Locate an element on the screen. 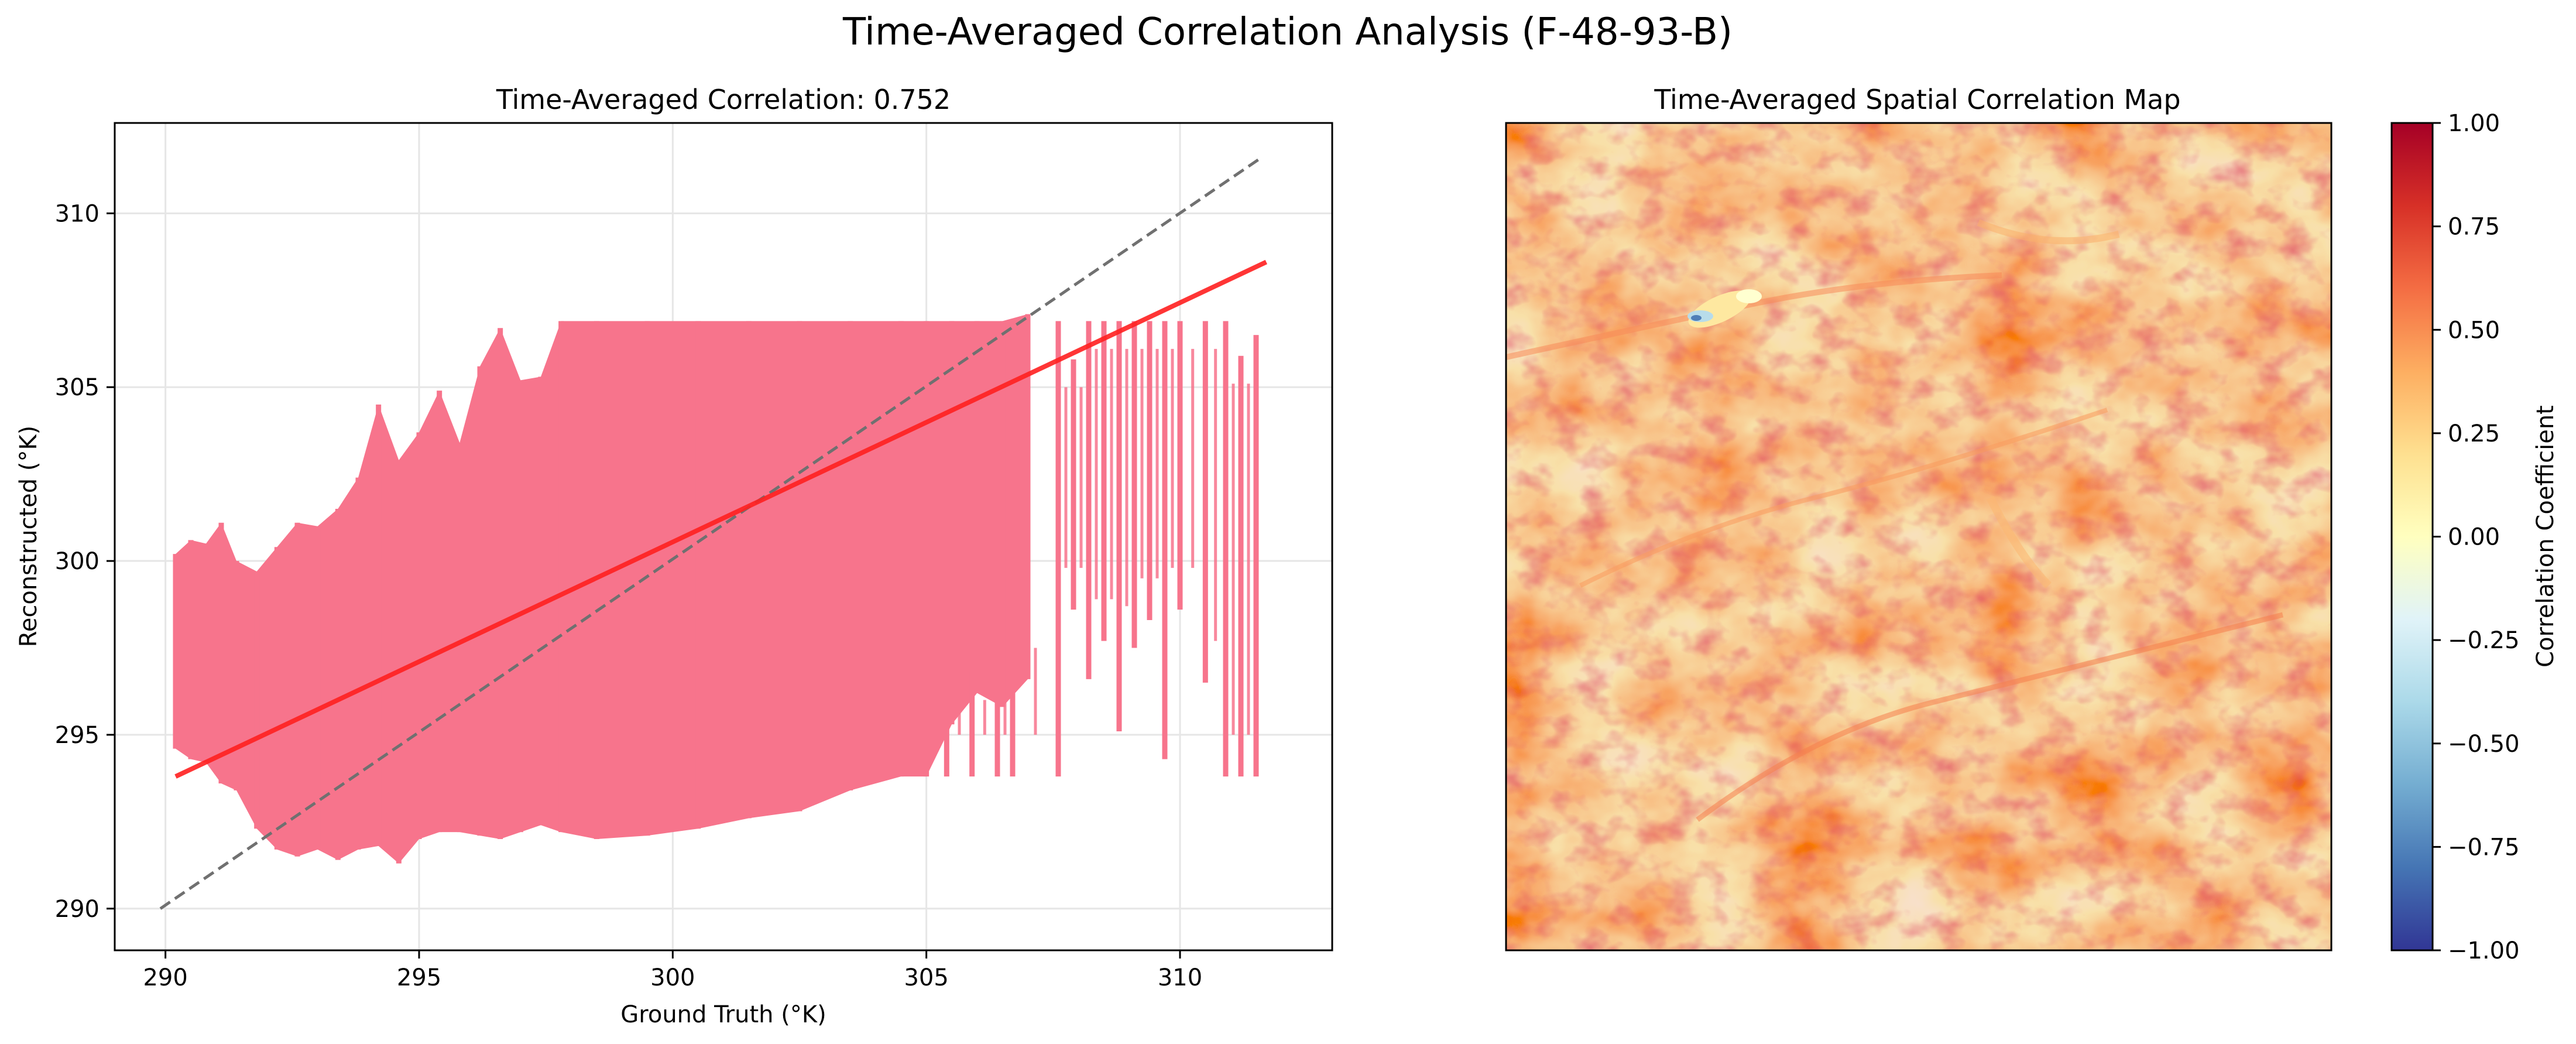  scatter-y-ticks: 290 295 300 305 310 is located at coordinates (85, 561).